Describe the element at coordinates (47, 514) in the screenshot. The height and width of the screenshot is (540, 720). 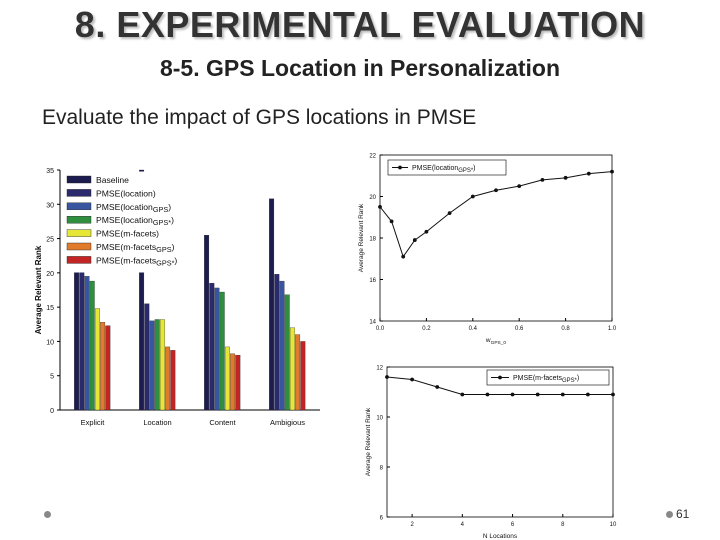
I see `footer-bullet-left` at that location.